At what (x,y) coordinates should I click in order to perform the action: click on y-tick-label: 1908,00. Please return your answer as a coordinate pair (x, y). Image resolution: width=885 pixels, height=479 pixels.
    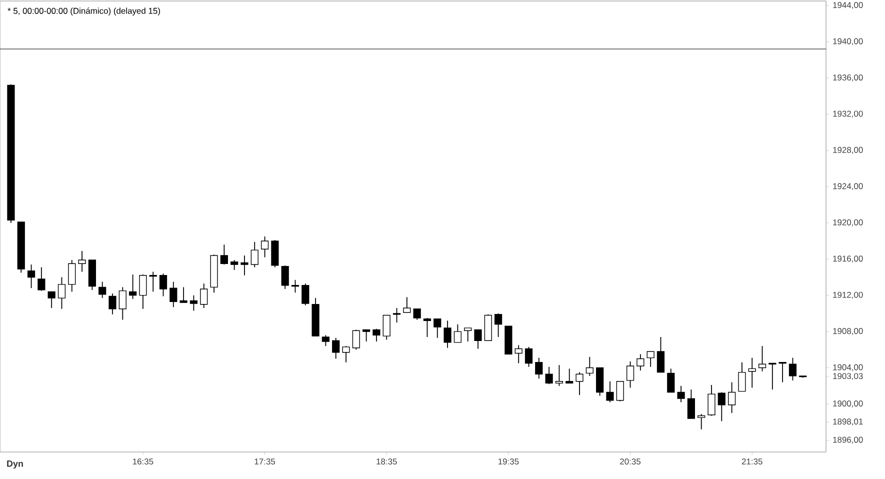
    Looking at the image, I should click on (848, 332).